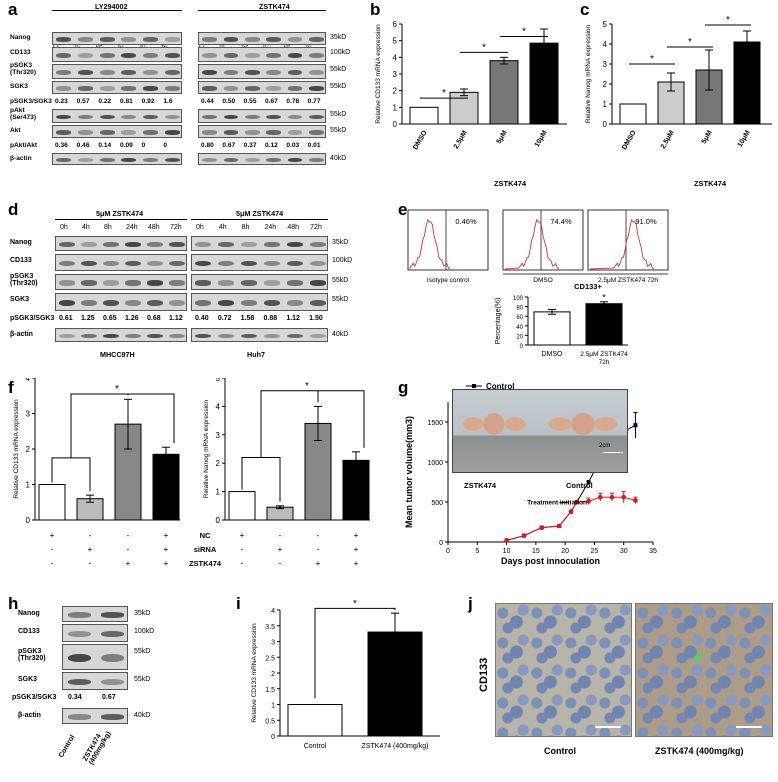 Image resolution: width=778 pixels, height=782 pixels. What do you see at coordinates (605, 446) in the screenshot?
I see `photo-scale-label: 2cm` at bounding box center [605, 446].